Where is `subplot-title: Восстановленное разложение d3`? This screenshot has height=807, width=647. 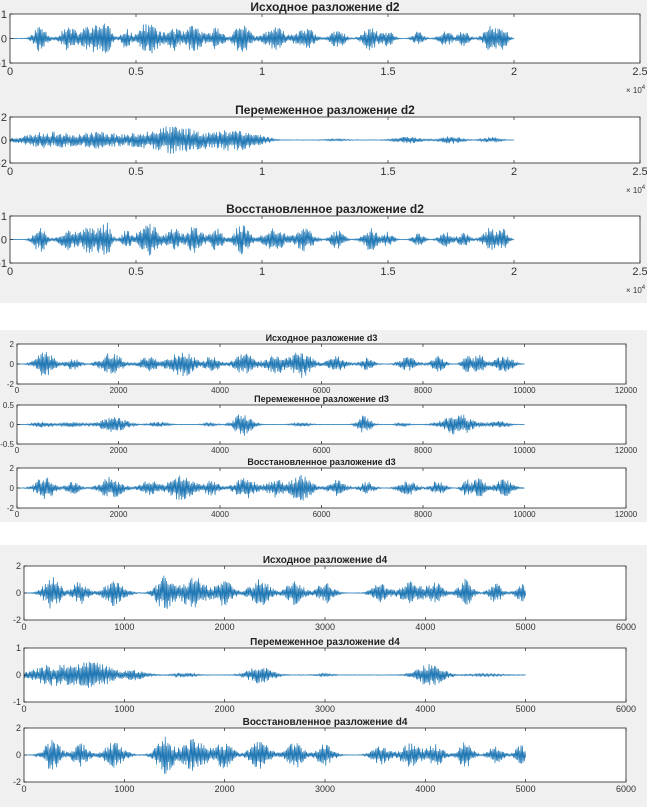 subplot-title: Восстановленное разложение d3 is located at coordinates (321, 462).